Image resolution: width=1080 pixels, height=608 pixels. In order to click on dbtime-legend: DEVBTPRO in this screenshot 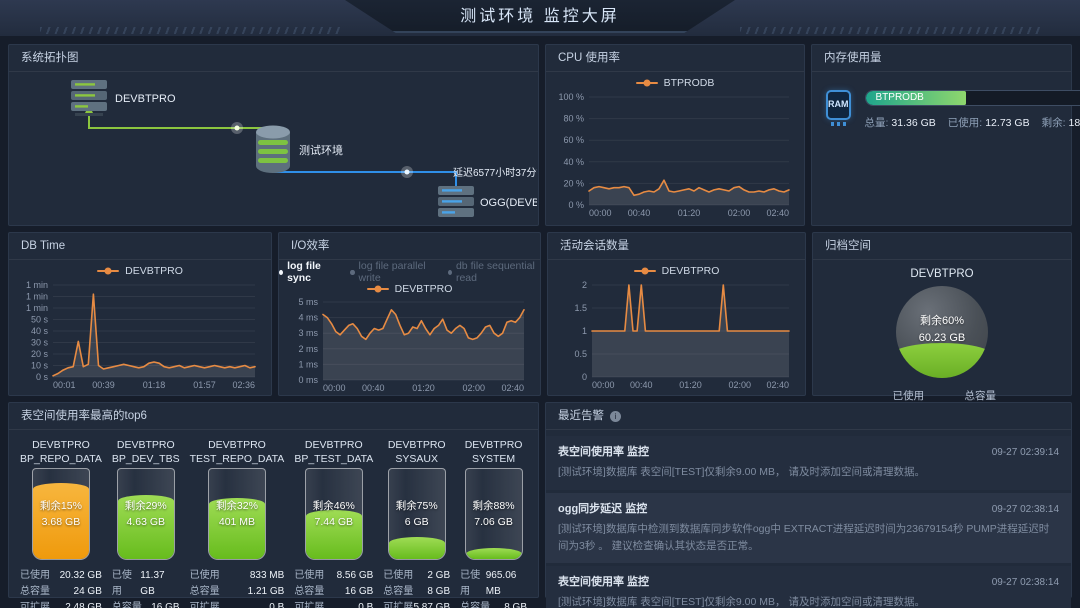, I will do `click(140, 271)`.